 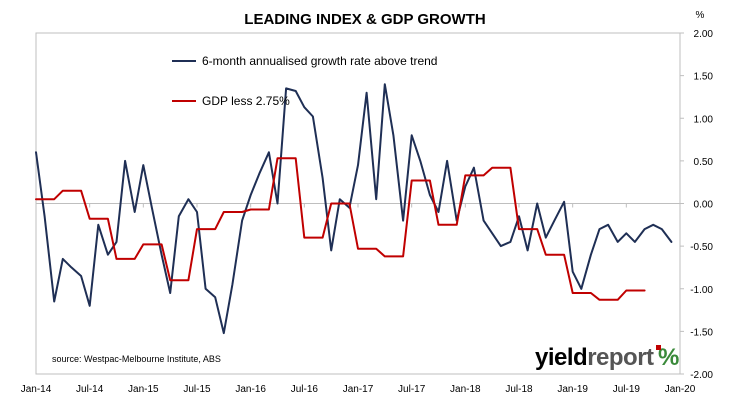 I want to click on x-tick-label: Jul-17, so click(x=412, y=389).